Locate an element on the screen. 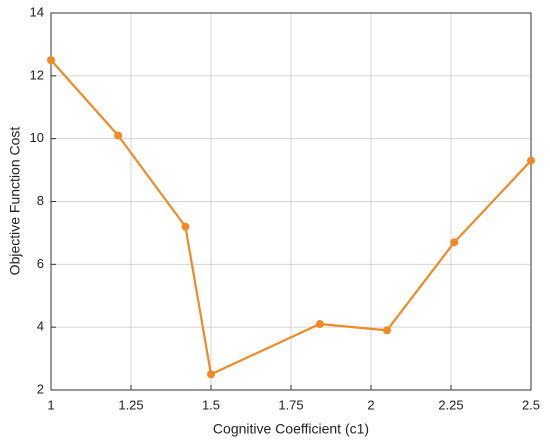 Image resolution: width=550 pixels, height=445 pixels. x-tick-label: 1 is located at coordinates (50, 404).